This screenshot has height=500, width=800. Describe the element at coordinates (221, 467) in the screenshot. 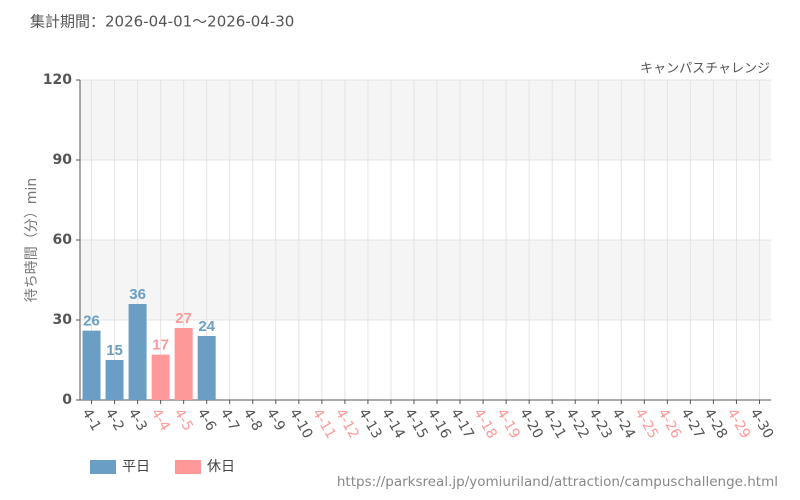

I see `legend-label: 休日` at that location.